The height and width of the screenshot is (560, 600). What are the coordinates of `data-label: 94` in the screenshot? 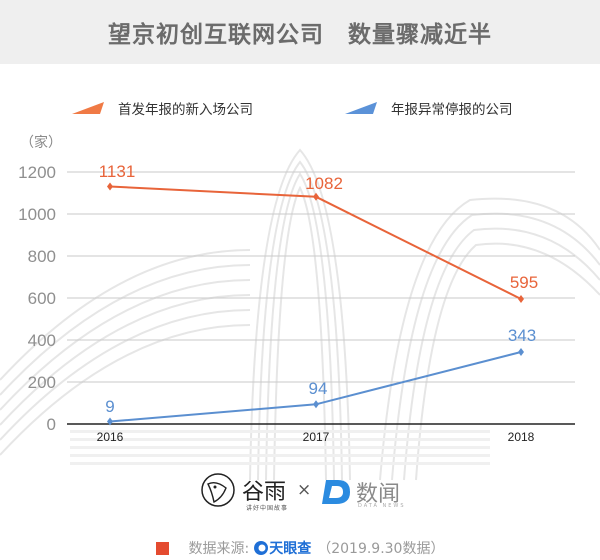 It's located at (318, 388).